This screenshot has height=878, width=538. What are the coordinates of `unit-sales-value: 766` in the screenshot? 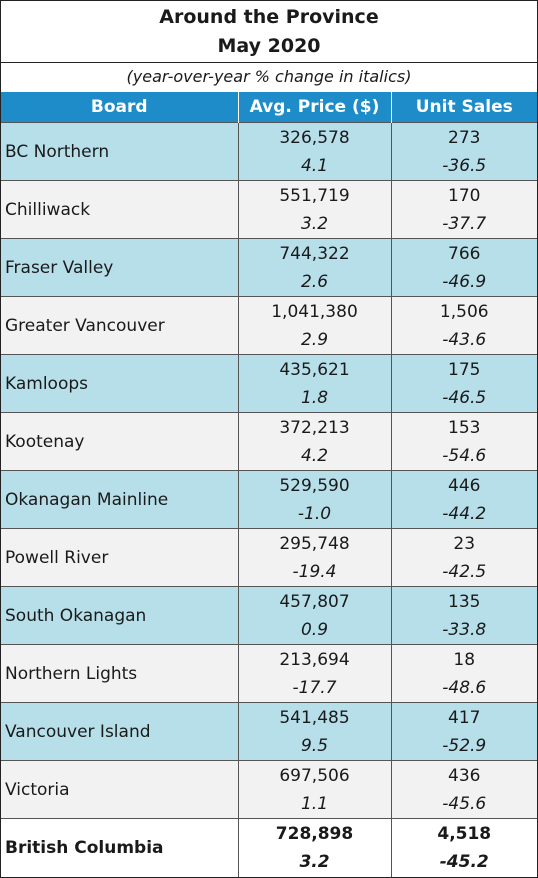 It's located at (464, 253).